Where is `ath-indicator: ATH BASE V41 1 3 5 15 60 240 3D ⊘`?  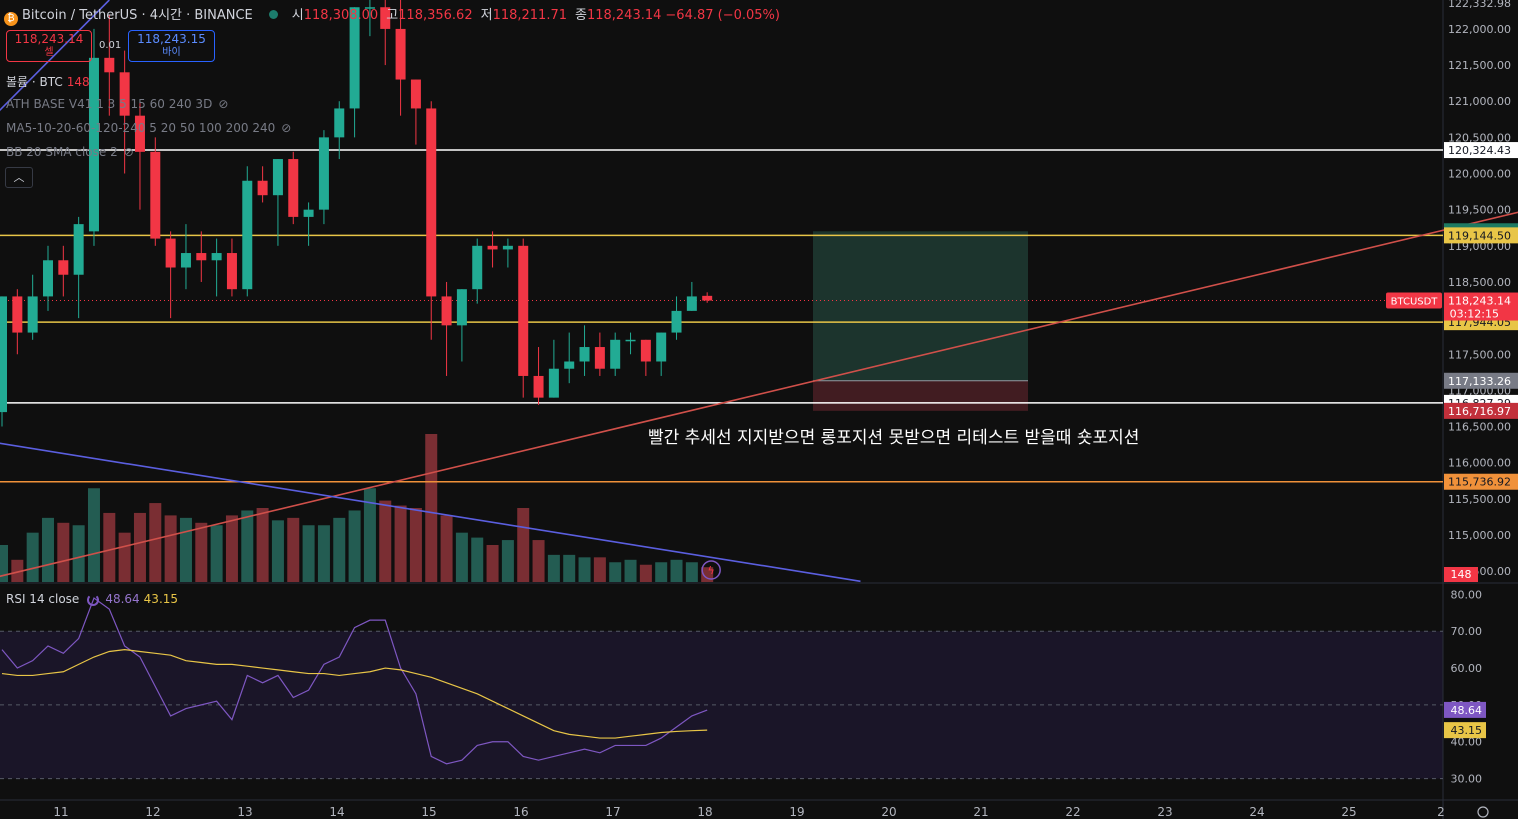 ath-indicator: ATH BASE V41 1 3 5 15 60 240 3D ⊘ is located at coordinates (117, 104).